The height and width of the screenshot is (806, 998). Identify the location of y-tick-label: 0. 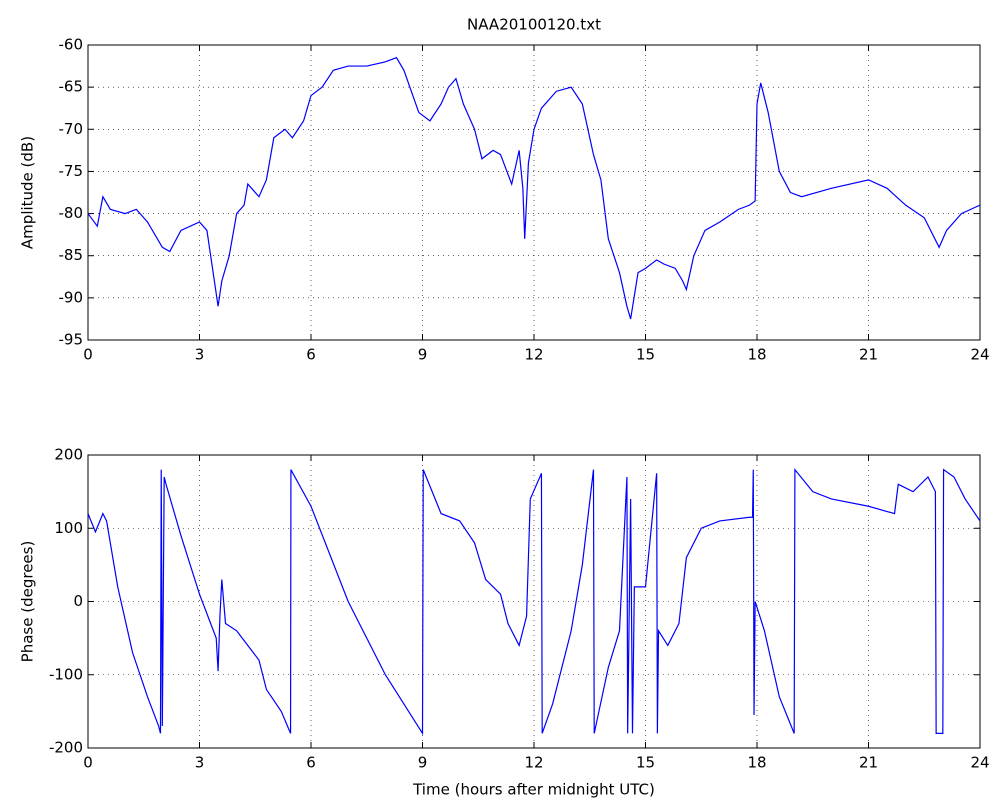
(78, 601).